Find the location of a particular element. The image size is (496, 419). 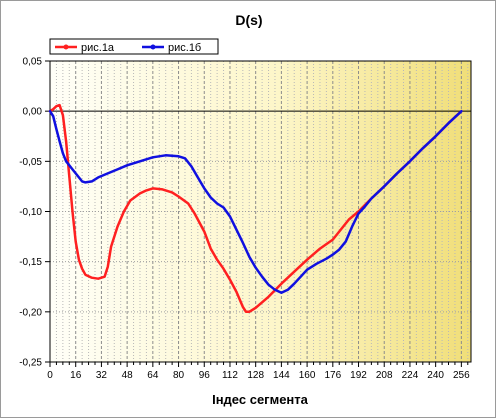

x-tick-label: 16 is located at coordinates (76, 375).